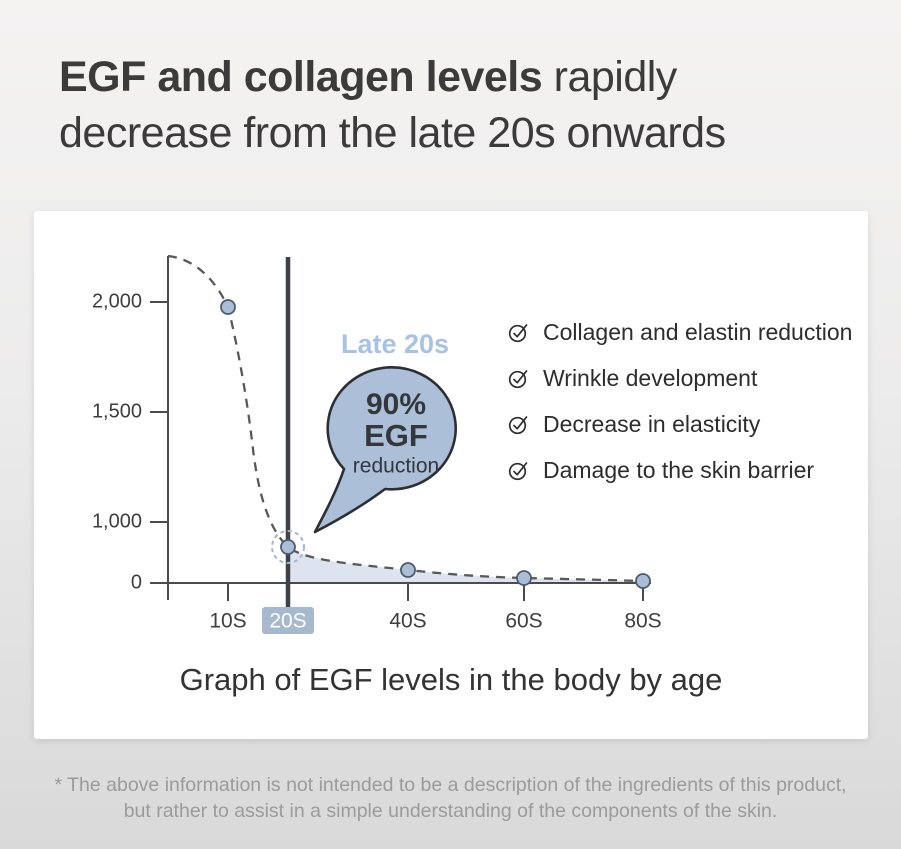 Image resolution: width=901 pixels, height=849 pixels. What do you see at coordinates (650, 377) in the screenshot?
I see `list-item-label: Wrinkle development` at bounding box center [650, 377].